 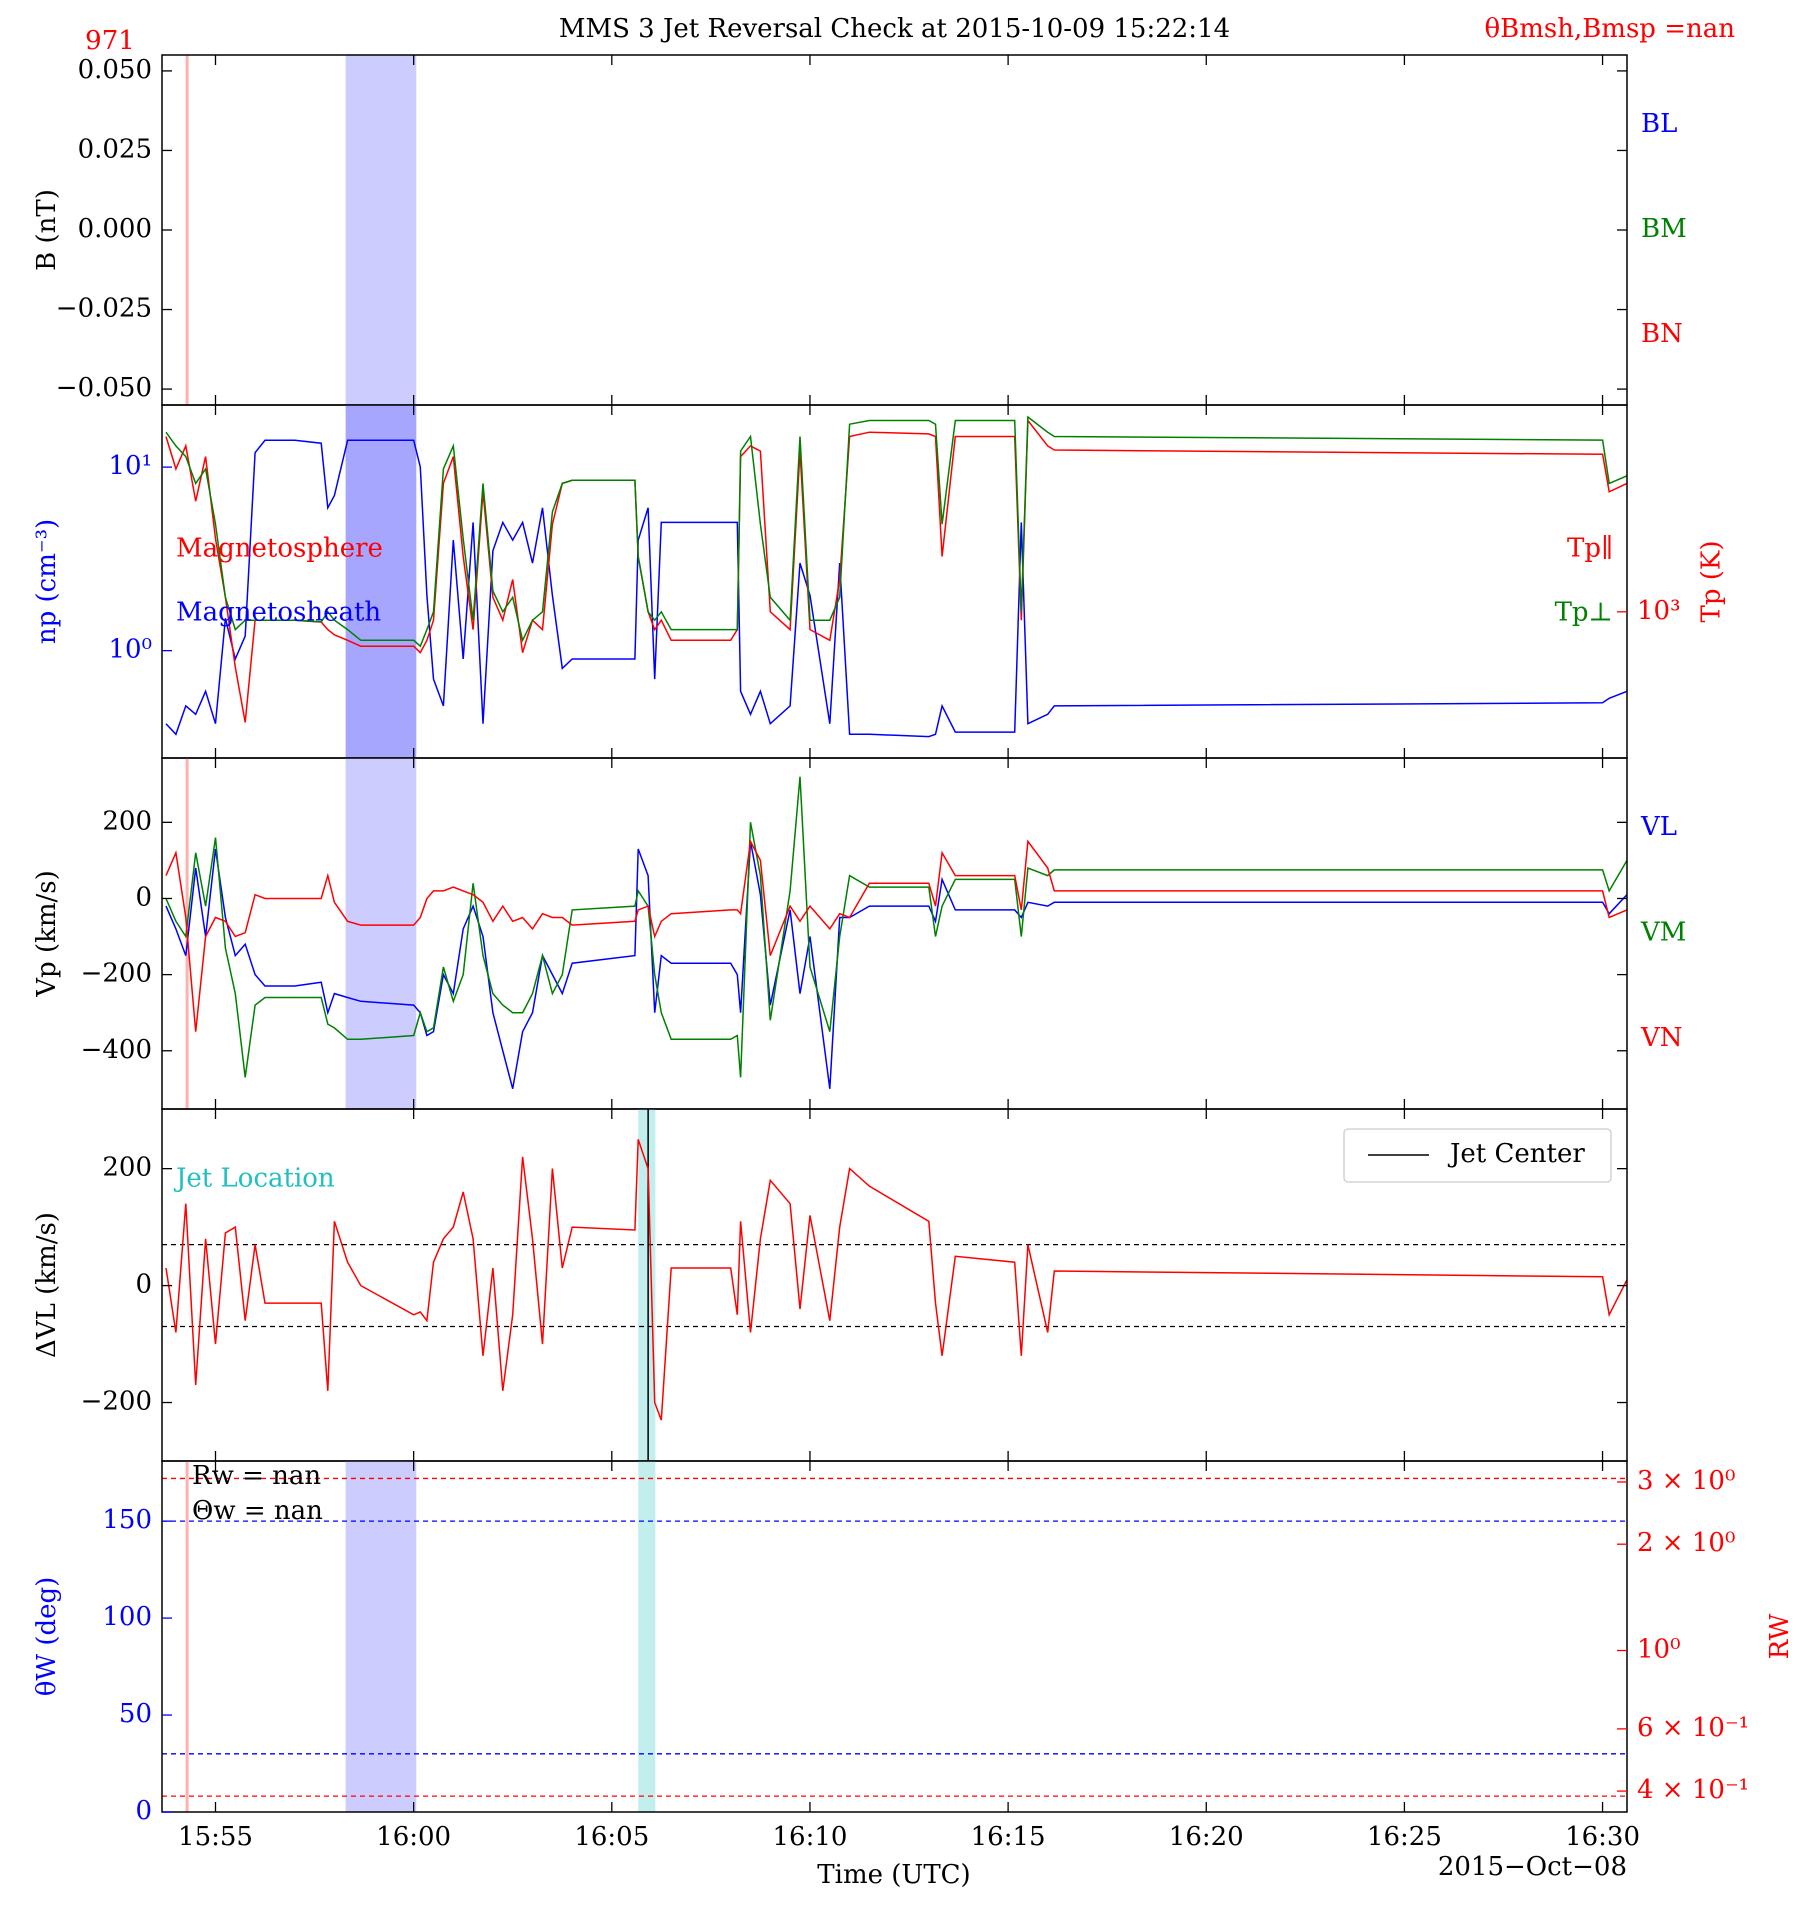 I want to click on y2-tick-label: 4 × 10⁻¹, so click(x=1693, y=1790).